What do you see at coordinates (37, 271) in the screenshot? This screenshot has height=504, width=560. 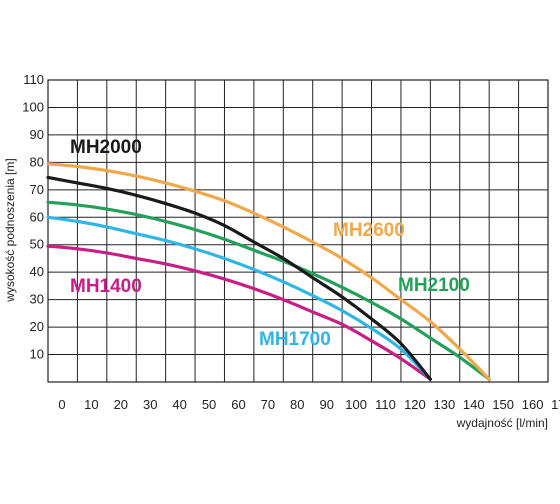 I see `y-tick-label: 40` at bounding box center [37, 271].